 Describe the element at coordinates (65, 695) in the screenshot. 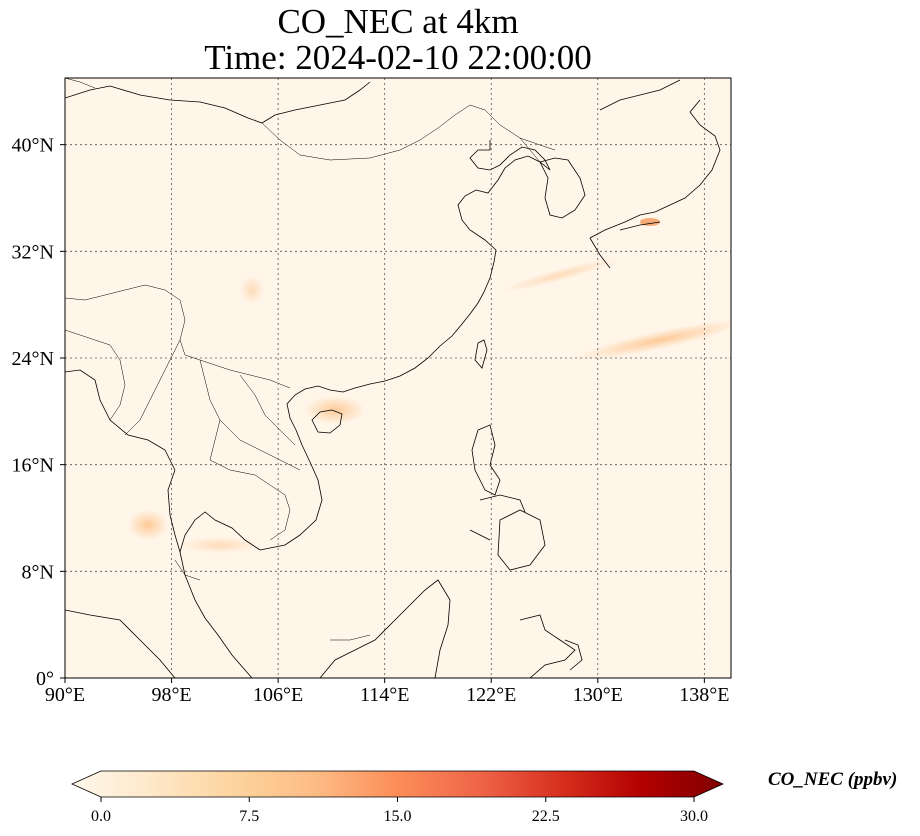

I see `lon-tick-label: 90°E` at that location.